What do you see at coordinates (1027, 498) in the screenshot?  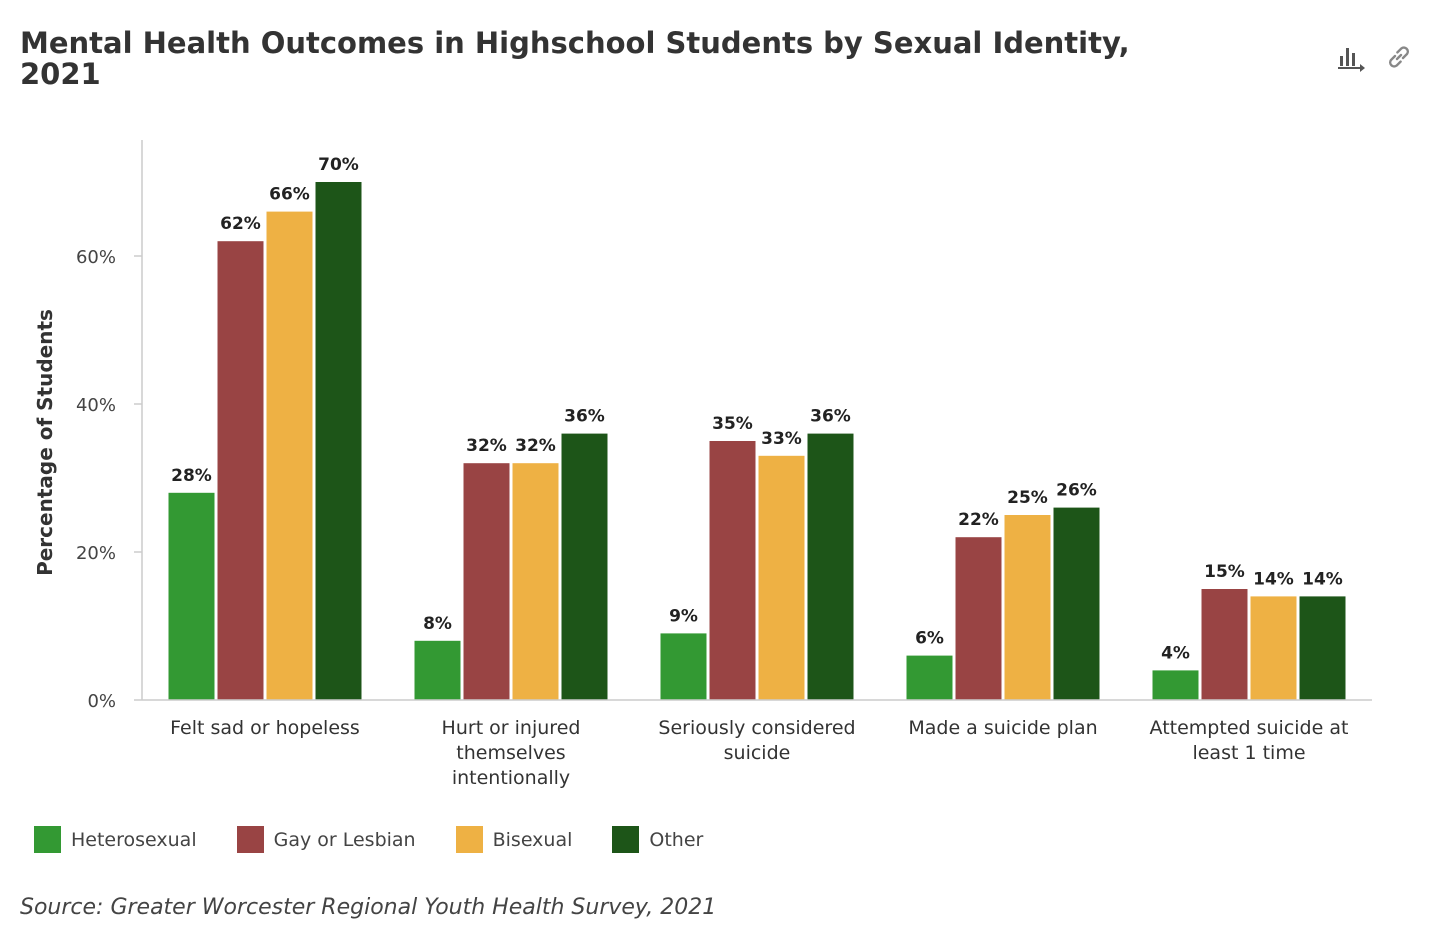 I see `data-label: 25%` at bounding box center [1027, 498].